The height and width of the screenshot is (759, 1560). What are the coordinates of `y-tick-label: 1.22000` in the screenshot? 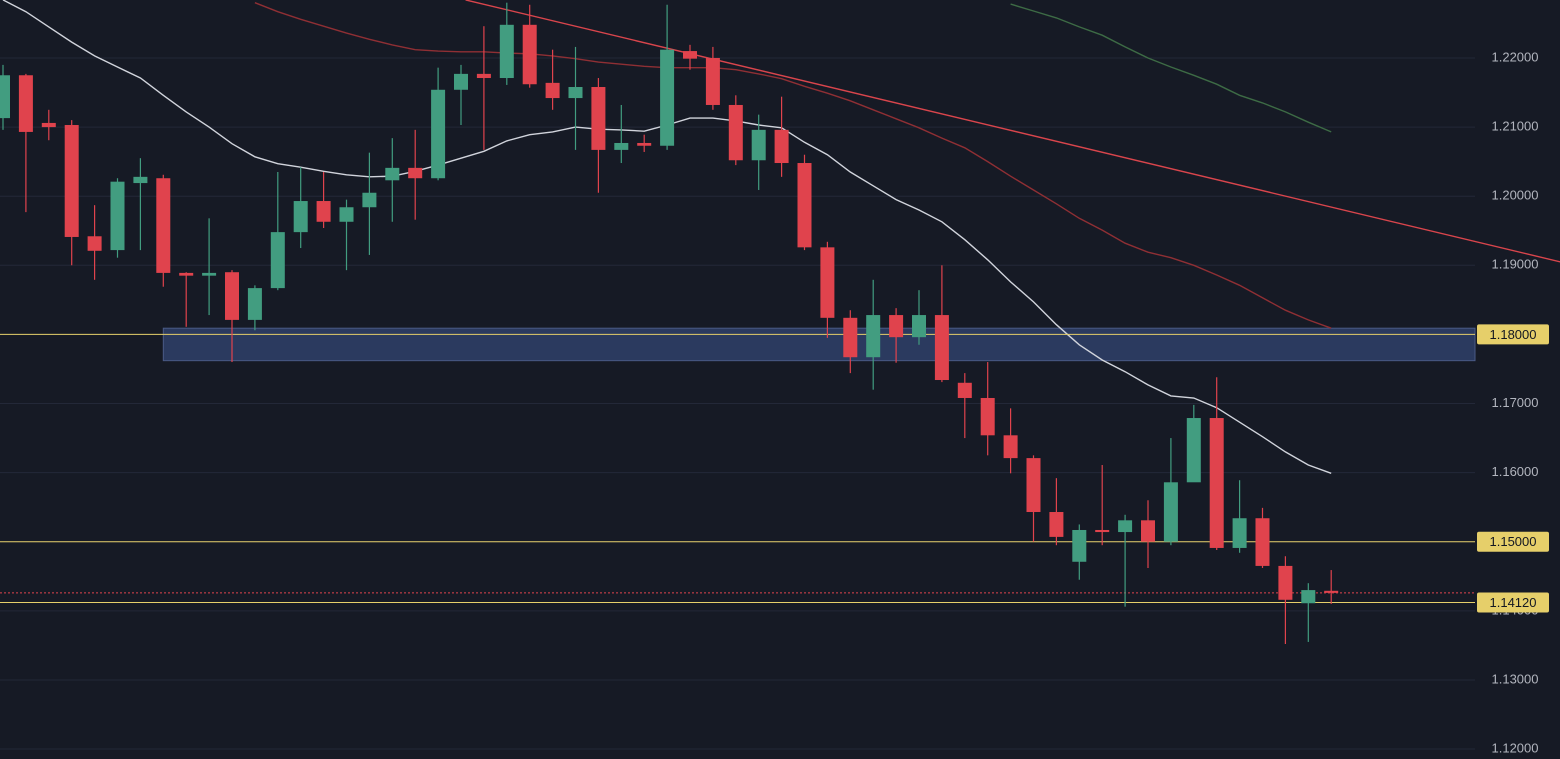 It's located at (1515, 56).